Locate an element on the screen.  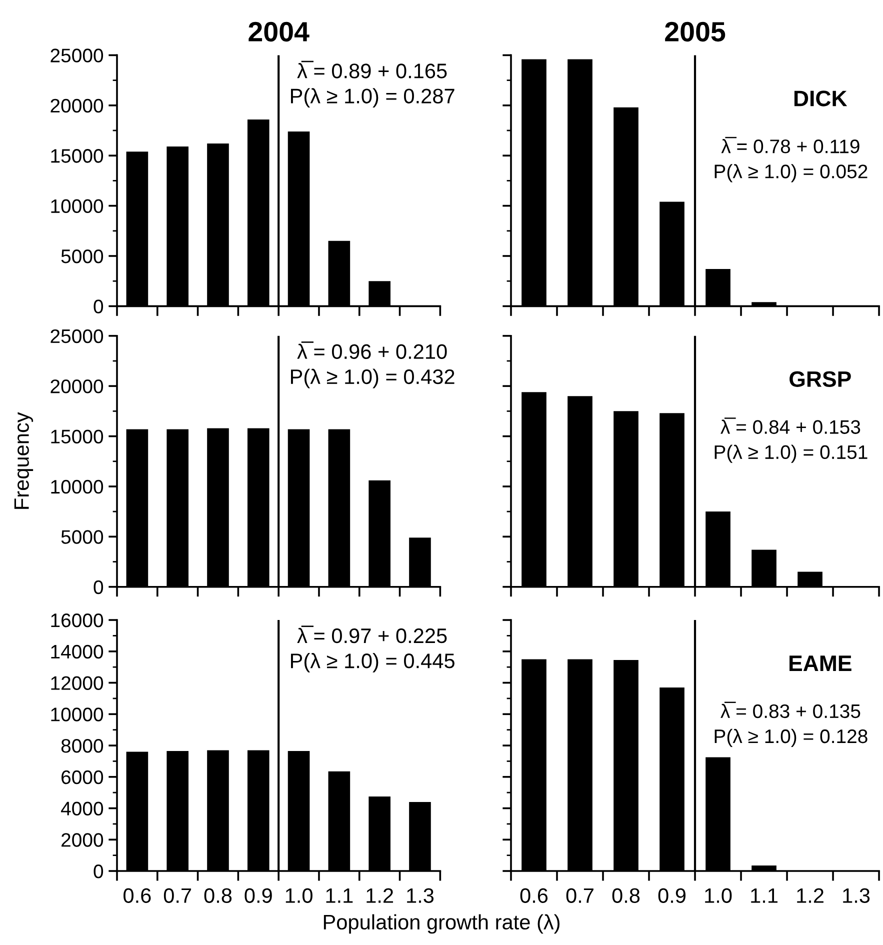
annotation: P(λ ≥ 1.0) = 0.432 is located at coordinates (372, 378).